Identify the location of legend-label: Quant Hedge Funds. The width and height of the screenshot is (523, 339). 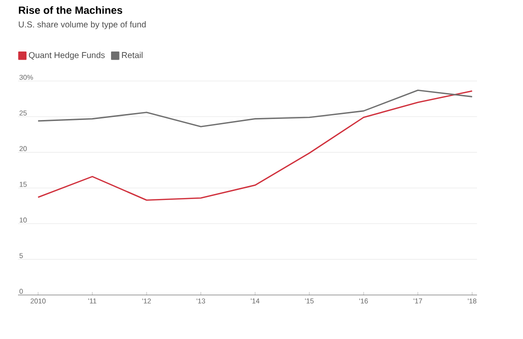
(66, 56).